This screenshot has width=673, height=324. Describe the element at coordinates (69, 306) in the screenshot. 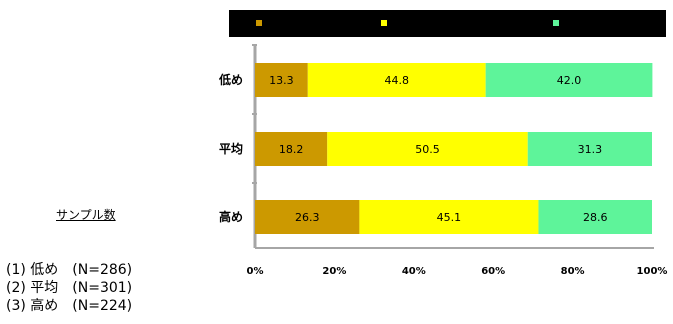

I see `sample-size-item: (3) 高め (N=224)` at that location.